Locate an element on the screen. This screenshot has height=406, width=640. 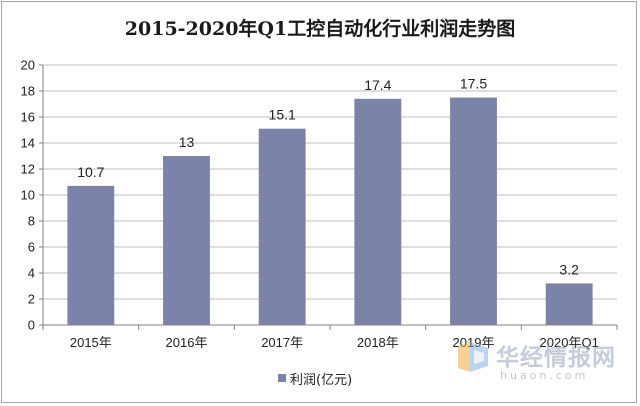
x-tick-label: 2015年 is located at coordinates (91, 342).